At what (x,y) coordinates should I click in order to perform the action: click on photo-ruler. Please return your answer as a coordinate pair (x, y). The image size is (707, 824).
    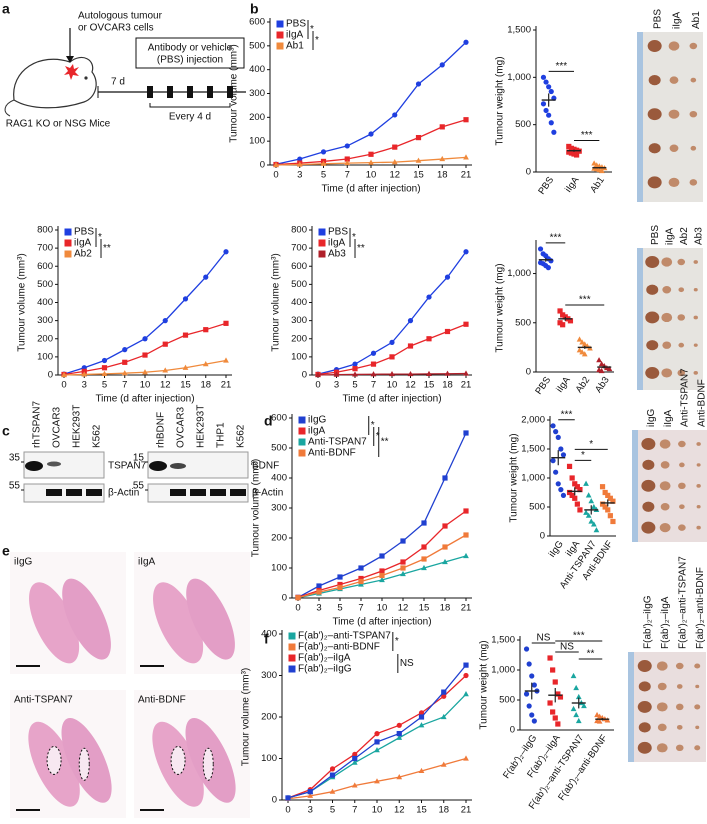
    Looking at the image, I should click on (640, 319).